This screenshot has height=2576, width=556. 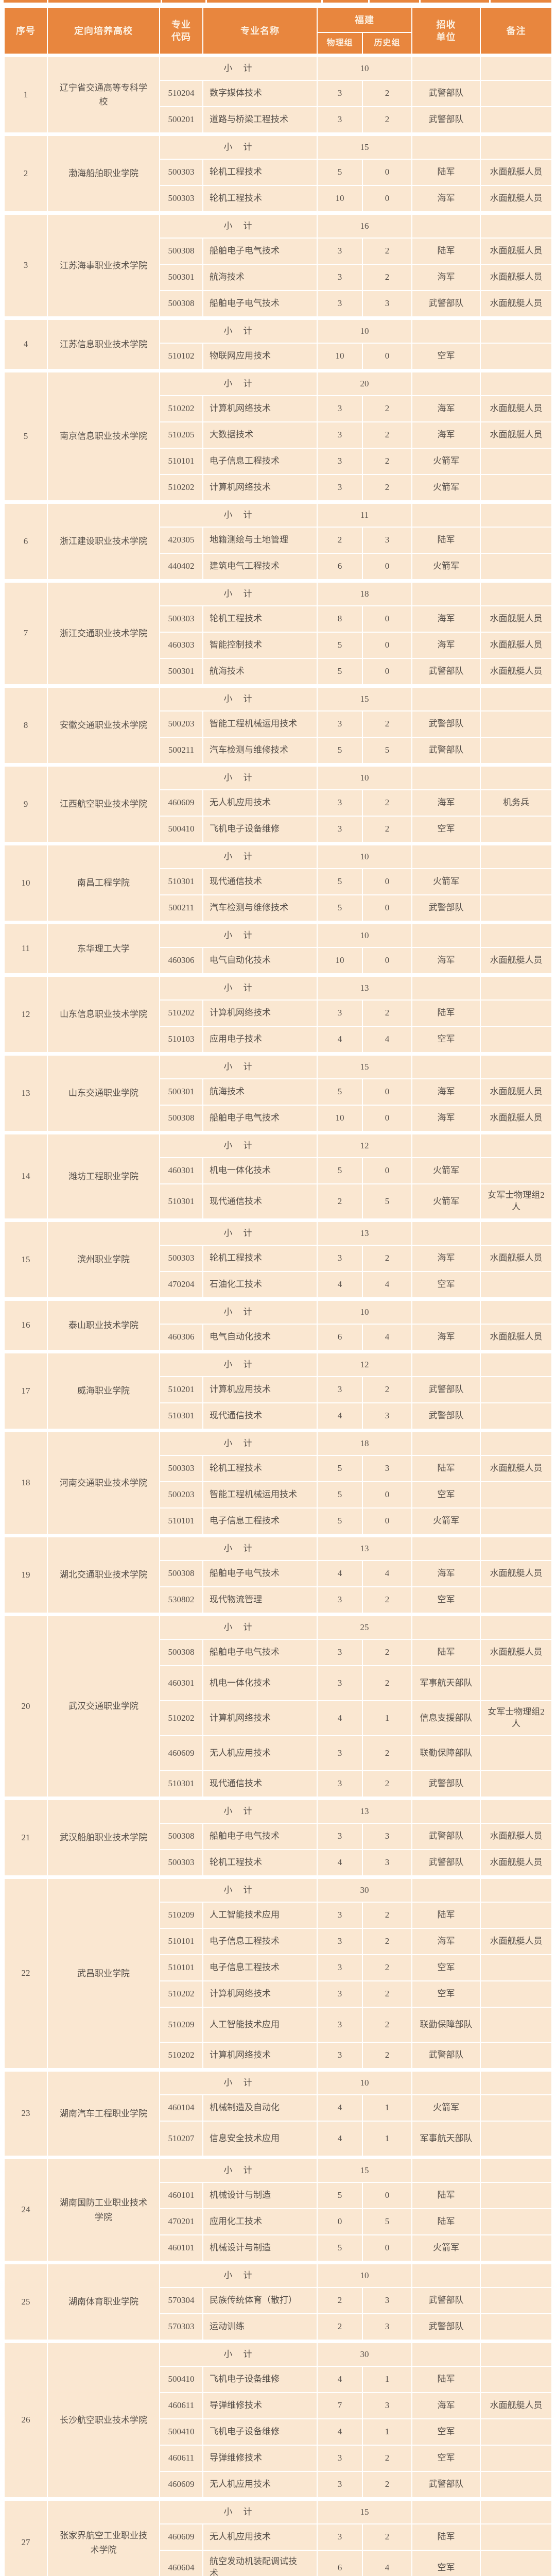 What do you see at coordinates (260, 1600) in the screenshot?
I see `major-name-cell: 现代物流管理` at bounding box center [260, 1600].